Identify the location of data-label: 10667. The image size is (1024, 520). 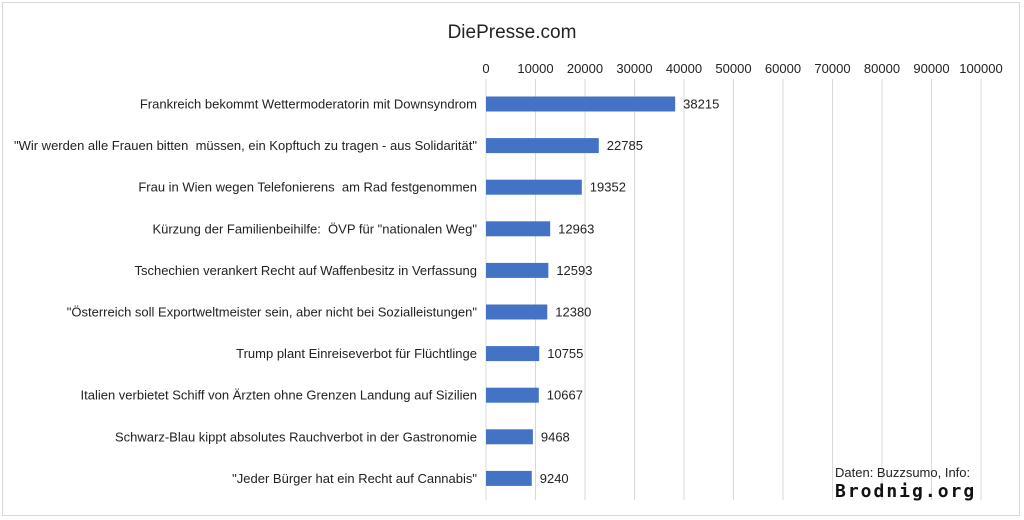
(565, 395).